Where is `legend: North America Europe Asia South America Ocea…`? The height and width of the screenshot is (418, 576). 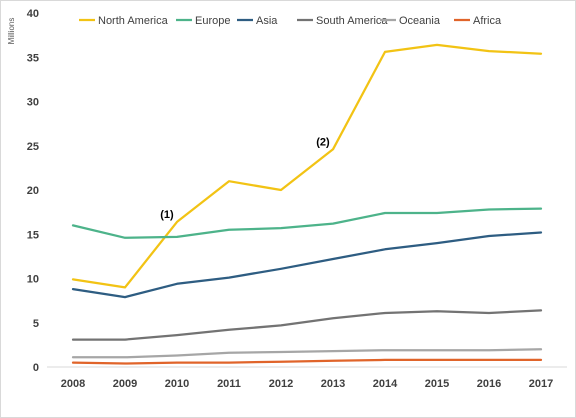 legend: North America Europe Asia South America Ocea… is located at coordinates (290, 21).